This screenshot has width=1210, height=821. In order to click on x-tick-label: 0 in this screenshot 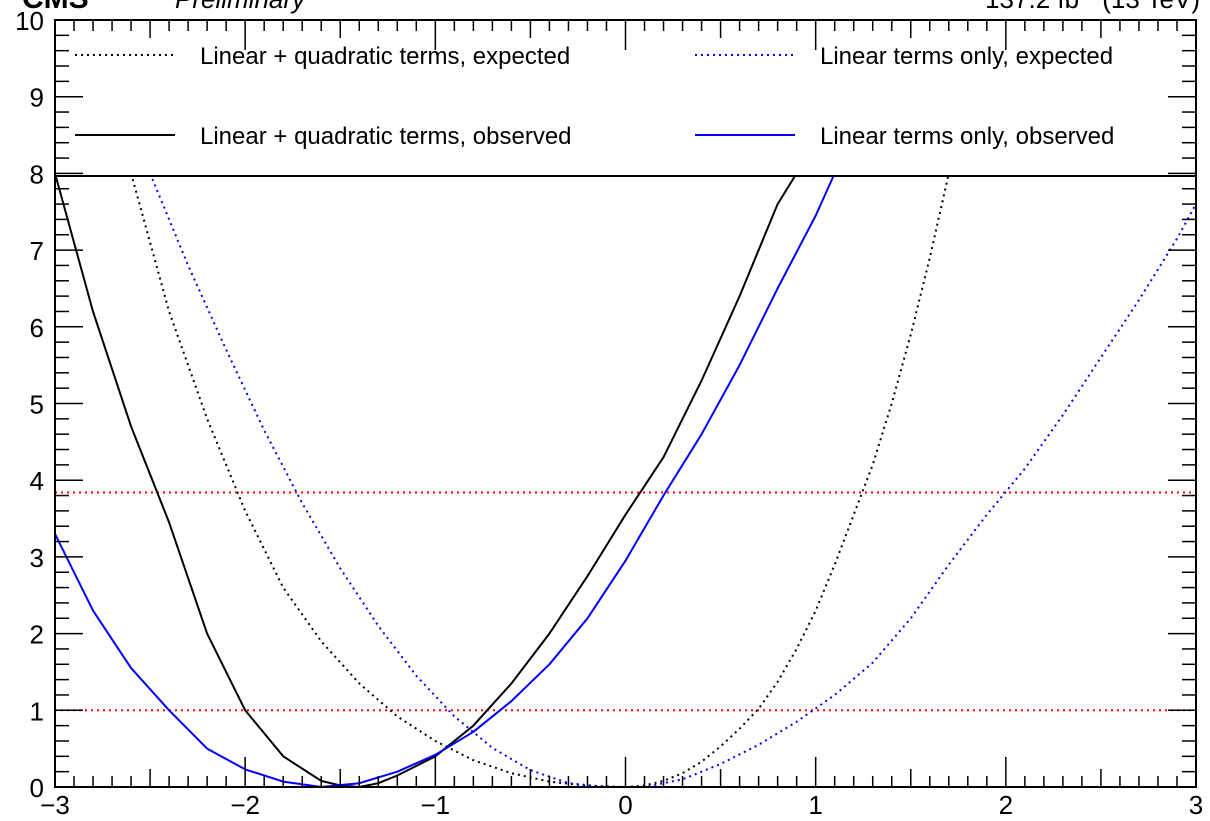, I will do `click(625, 805)`.